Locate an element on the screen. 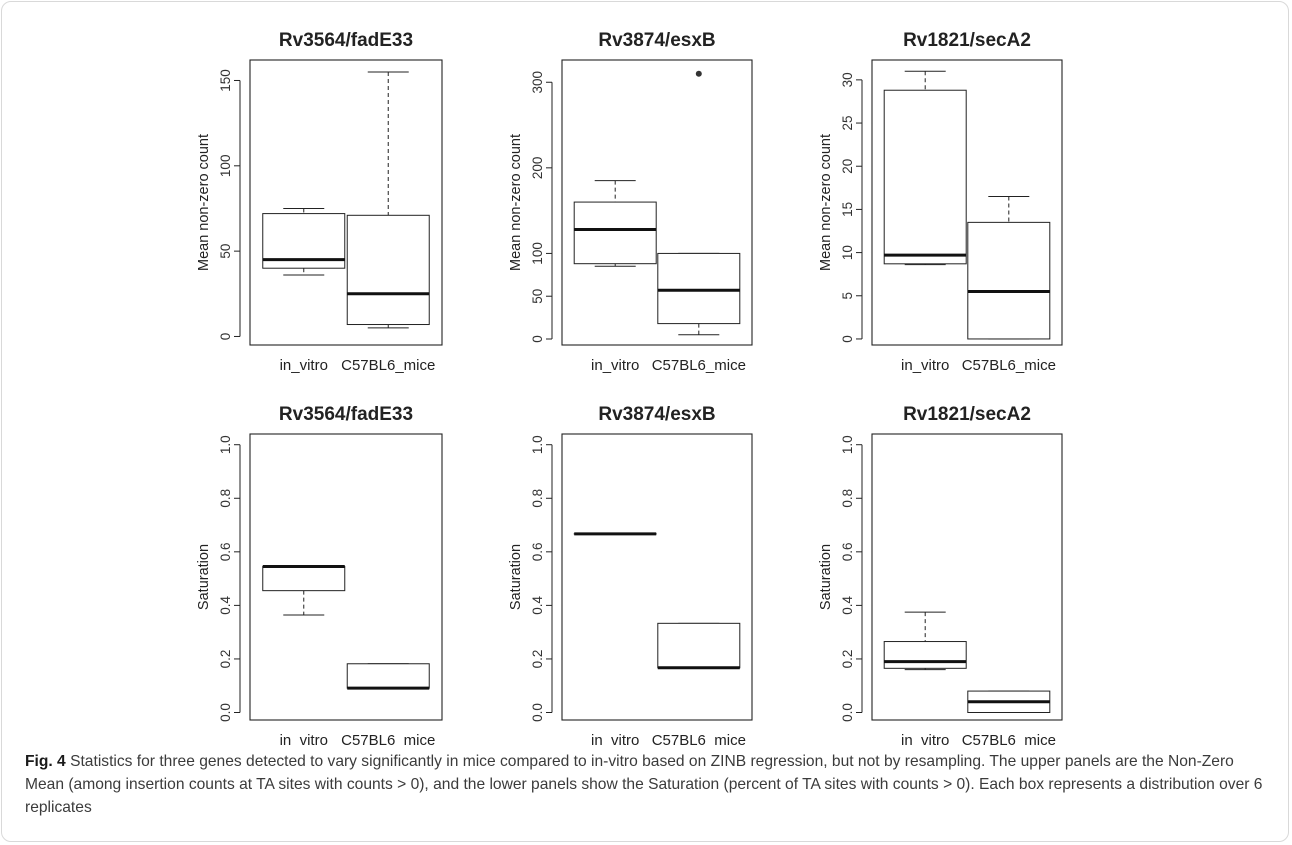 This screenshot has width=1292, height=845. panel-4-box-2-iqr-box is located at coordinates (388, 676).